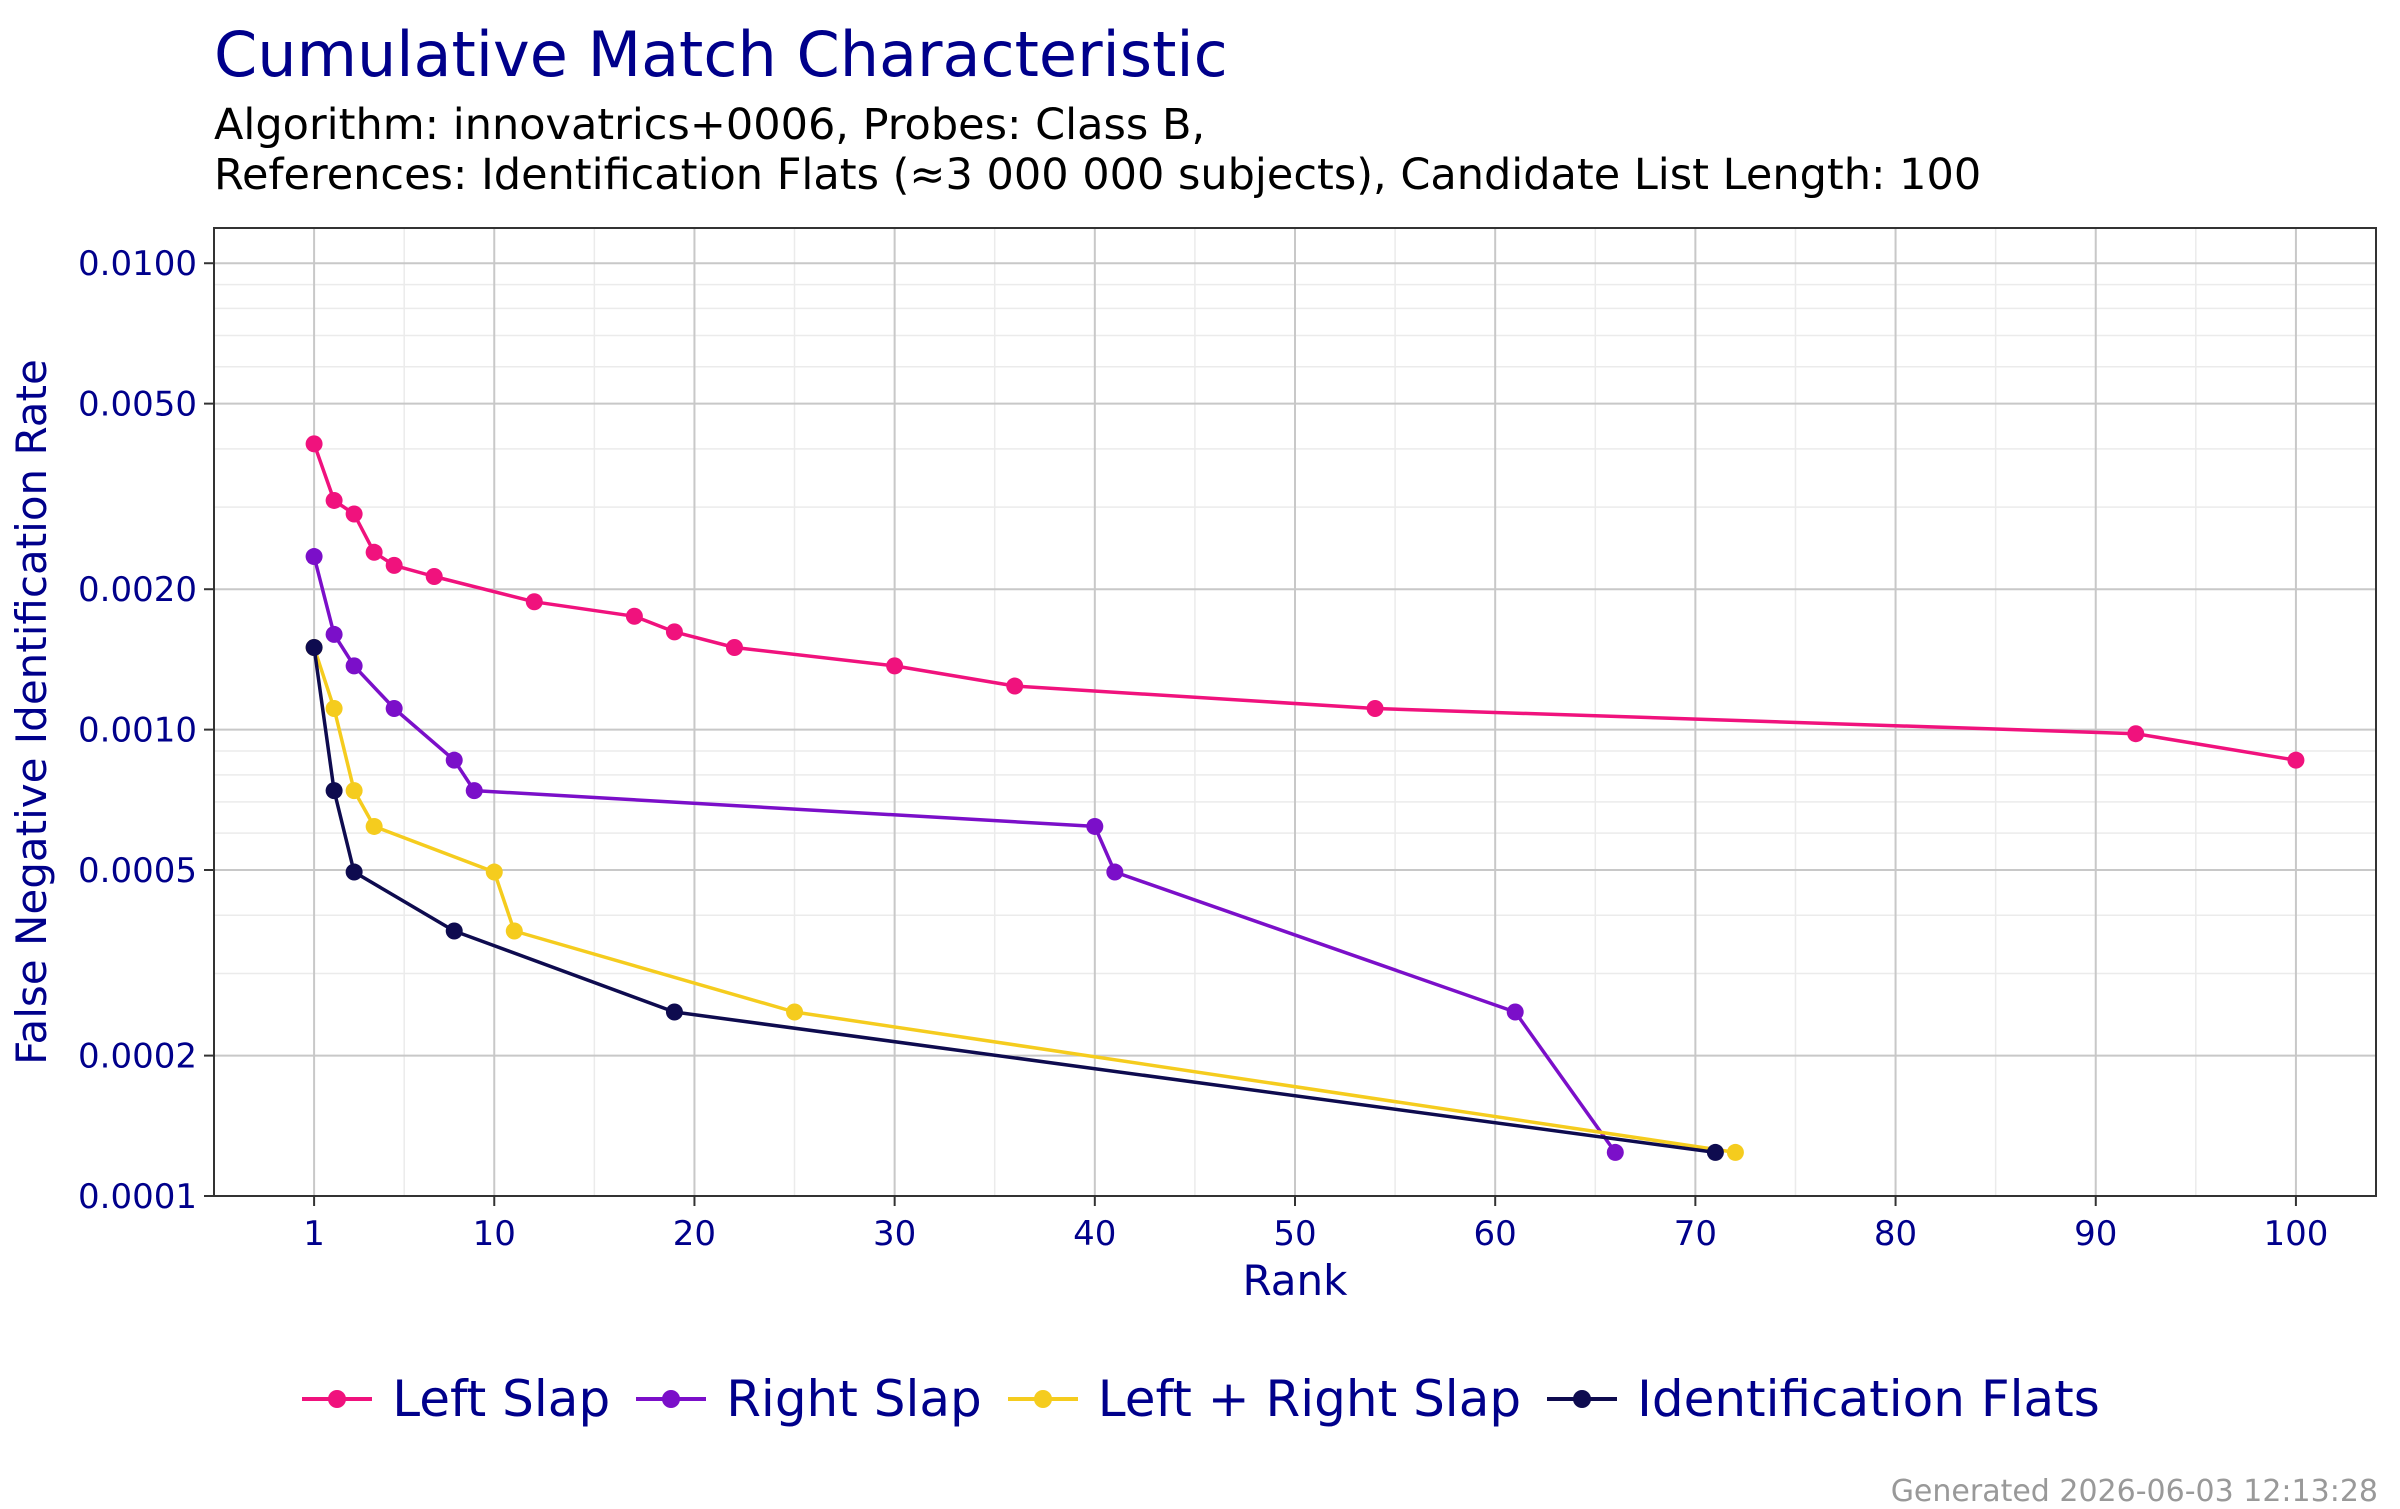 The width and height of the screenshot is (2400, 1509). Describe the element at coordinates (1309, 1399) in the screenshot. I see `legend-label: Left + Right Slap` at that location.